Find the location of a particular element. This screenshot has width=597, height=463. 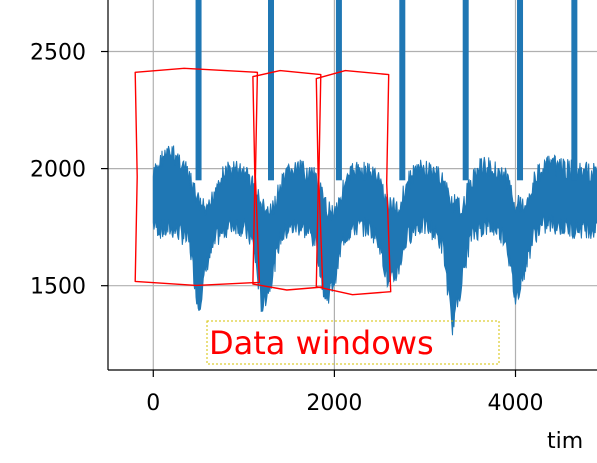

y-axis-ticks: 1500 2000 2500 is located at coordinates (69, 170).